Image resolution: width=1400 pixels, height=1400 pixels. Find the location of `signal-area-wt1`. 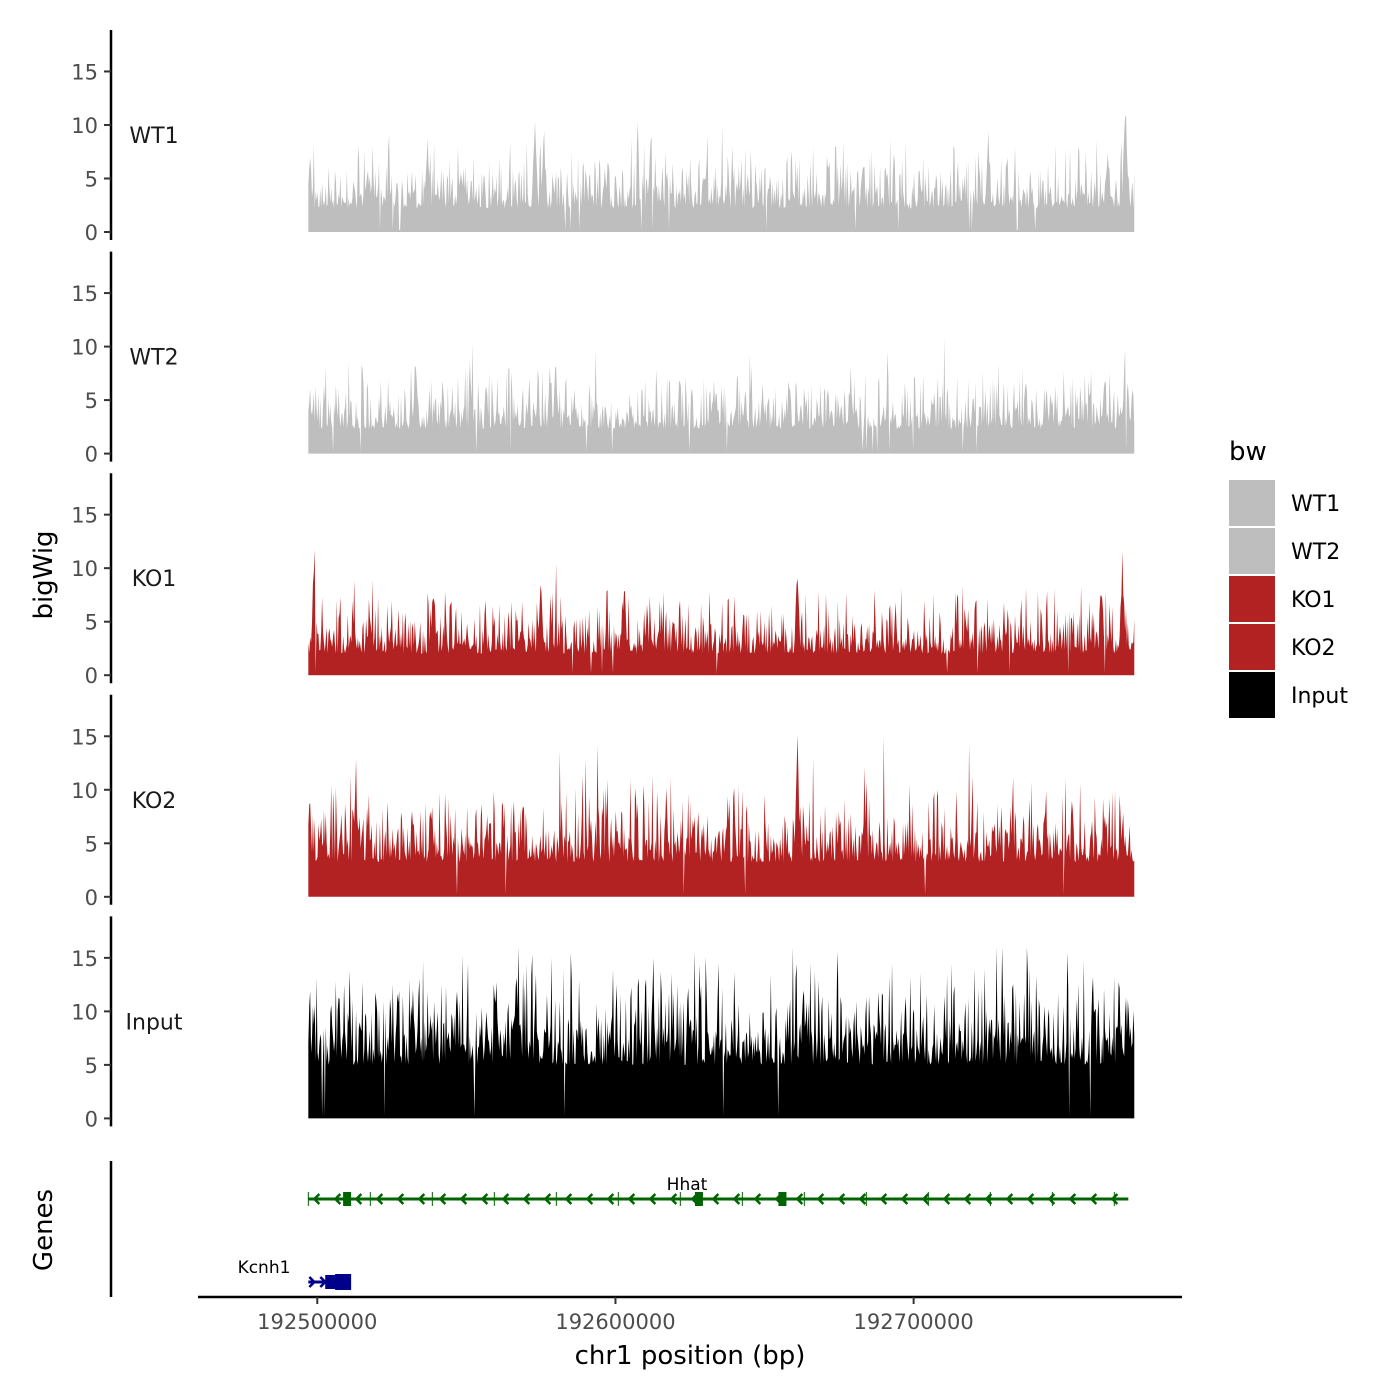

signal-area-wt1 is located at coordinates (721, 173).